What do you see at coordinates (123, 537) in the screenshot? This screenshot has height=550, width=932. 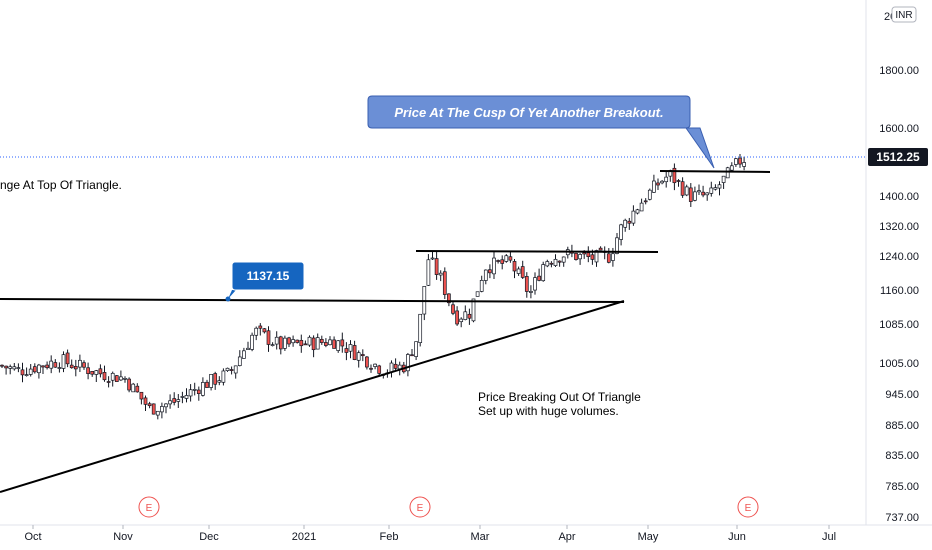 I see `time-tick-label: Nov` at bounding box center [123, 537].